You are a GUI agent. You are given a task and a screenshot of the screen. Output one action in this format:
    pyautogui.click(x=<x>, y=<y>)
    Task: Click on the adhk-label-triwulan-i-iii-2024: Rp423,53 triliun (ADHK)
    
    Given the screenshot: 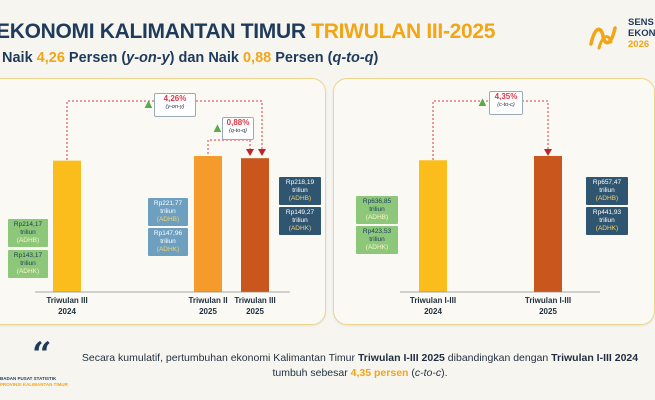 What is the action you would take?
    pyautogui.click(x=377, y=240)
    